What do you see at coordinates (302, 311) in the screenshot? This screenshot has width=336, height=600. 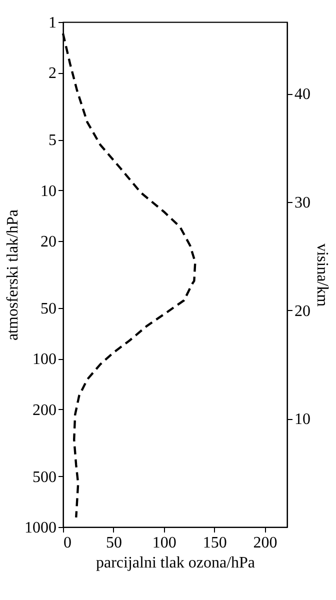 I see `y2-tick-label: 20` at bounding box center [302, 311].